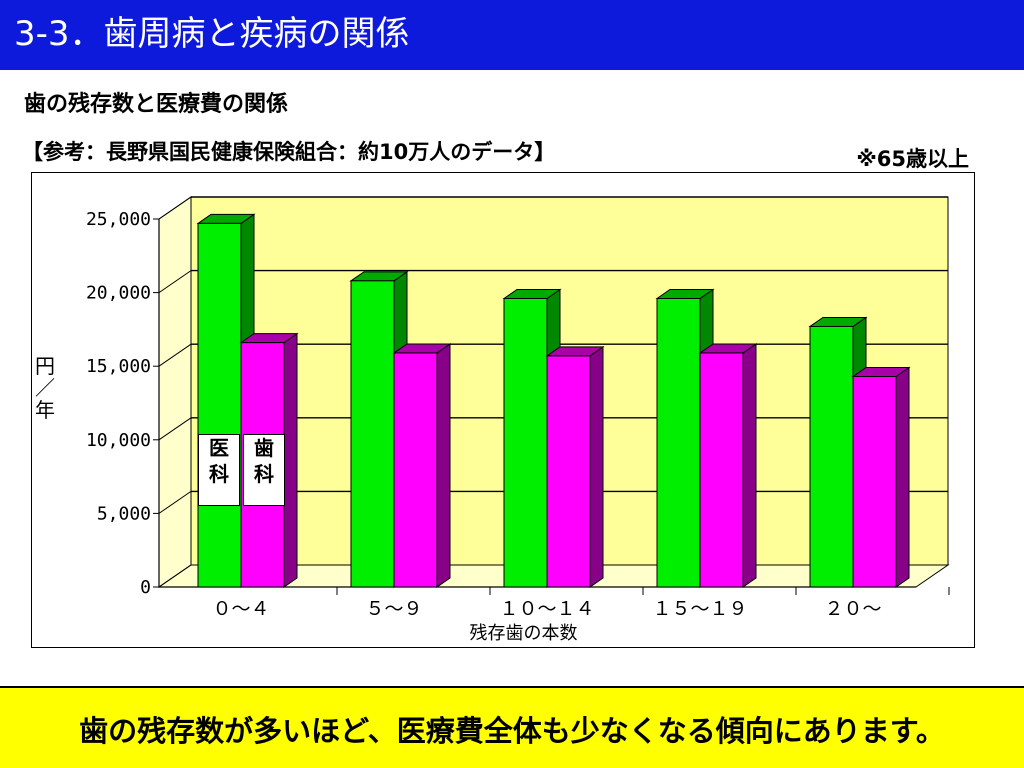 The width and height of the screenshot is (1024, 768). What do you see at coordinates (264, 474) in the screenshot?
I see `legend-dental-char-2: 科` at bounding box center [264, 474].